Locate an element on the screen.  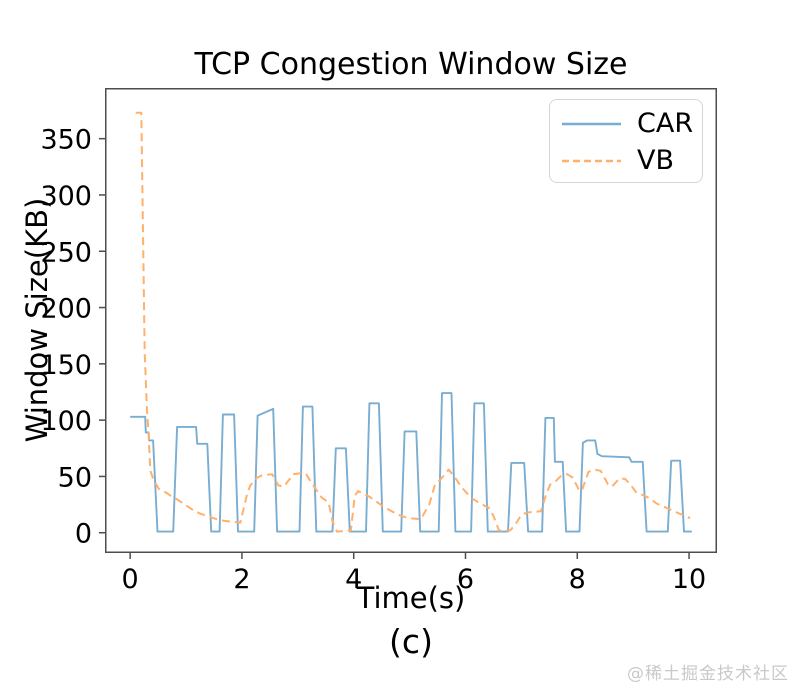
y-tick-label: 50 is located at coordinates (75, 477).